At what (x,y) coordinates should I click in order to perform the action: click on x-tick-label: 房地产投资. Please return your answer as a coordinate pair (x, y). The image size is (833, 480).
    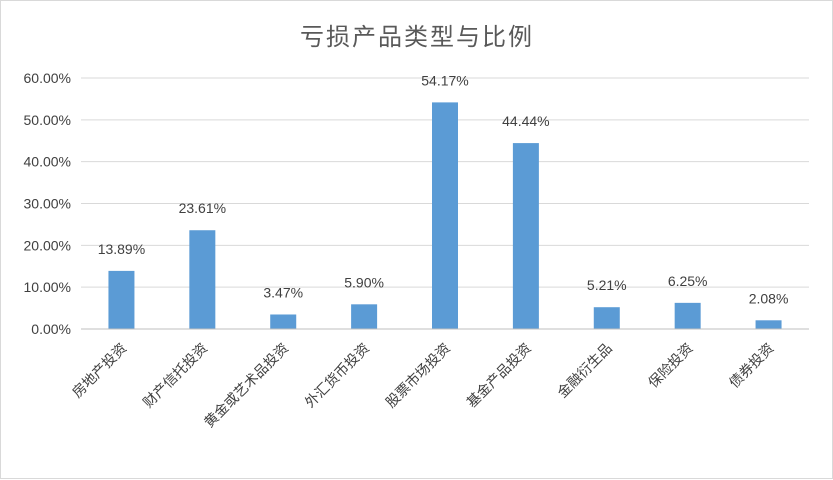
    Looking at the image, I should click on (99, 371).